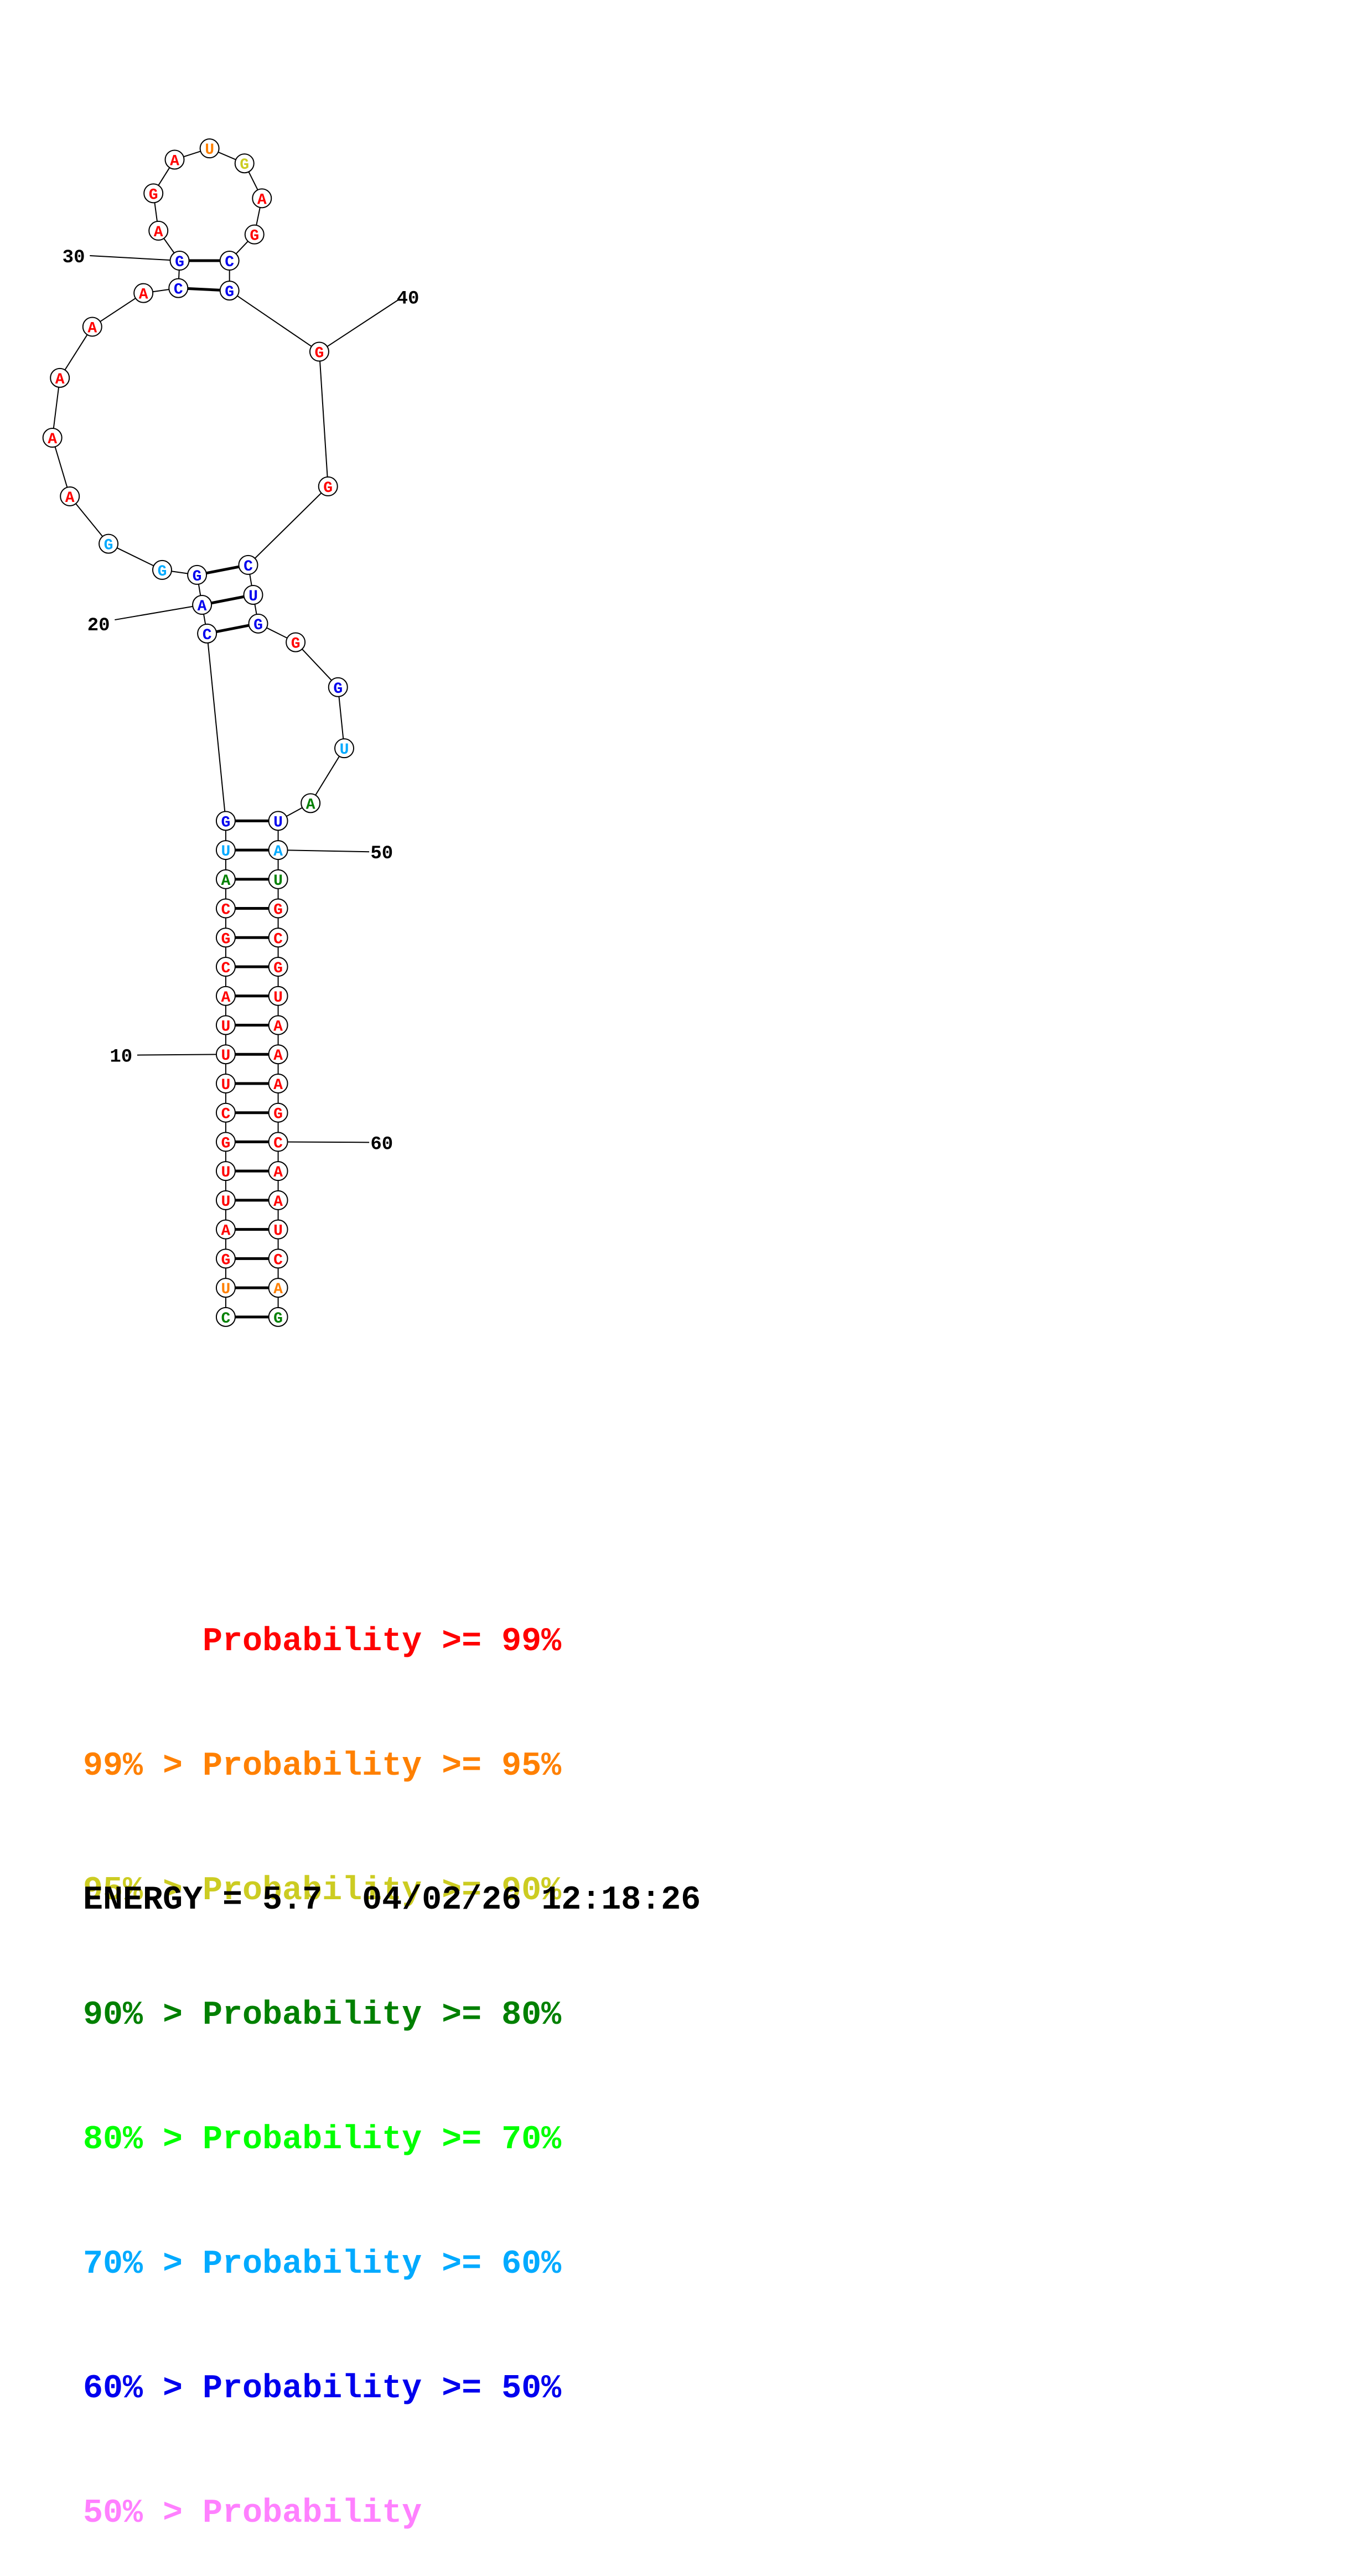 The image size is (1372, 2576). I want to click on legend-entry-50: 60% > Probability >= 50%, so click(323, 2389).